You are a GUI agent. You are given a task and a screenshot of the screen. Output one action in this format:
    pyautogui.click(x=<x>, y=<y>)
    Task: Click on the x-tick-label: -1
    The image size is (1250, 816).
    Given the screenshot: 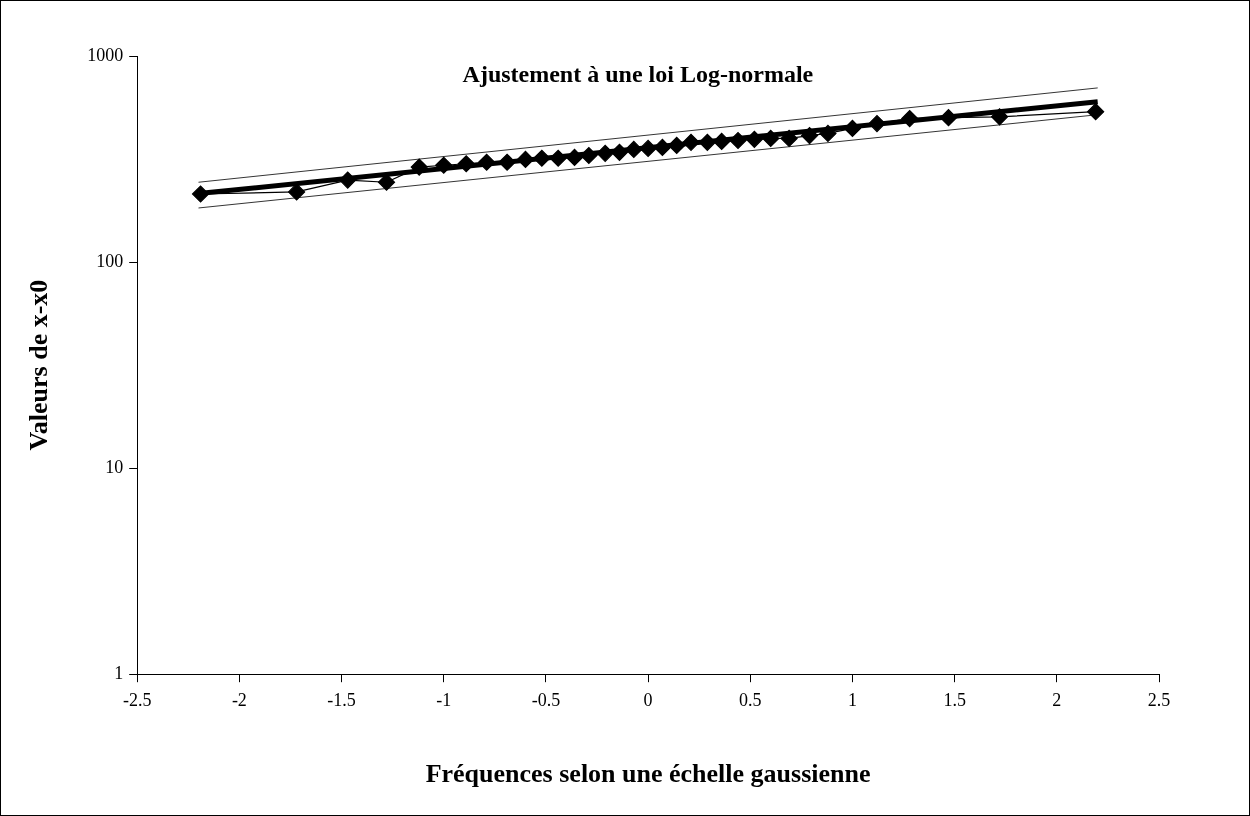 What is the action you would take?
    pyautogui.click(x=444, y=699)
    